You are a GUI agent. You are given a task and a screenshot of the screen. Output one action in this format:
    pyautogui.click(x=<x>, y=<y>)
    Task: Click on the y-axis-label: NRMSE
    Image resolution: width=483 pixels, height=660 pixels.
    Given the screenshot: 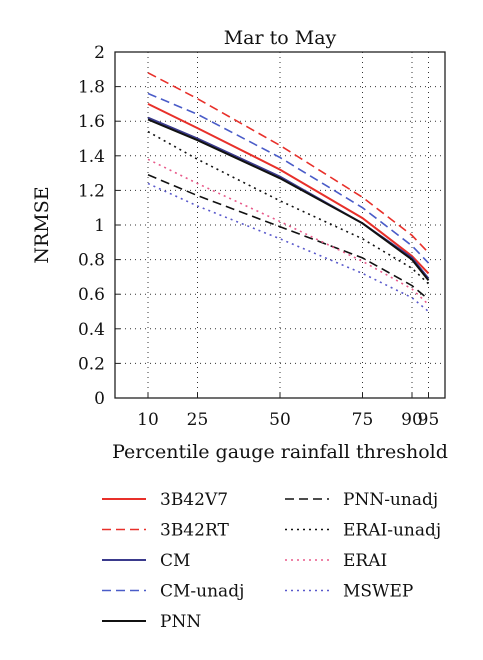 What is the action you would take?
    pyautogui.click(x=42, y=224)
    